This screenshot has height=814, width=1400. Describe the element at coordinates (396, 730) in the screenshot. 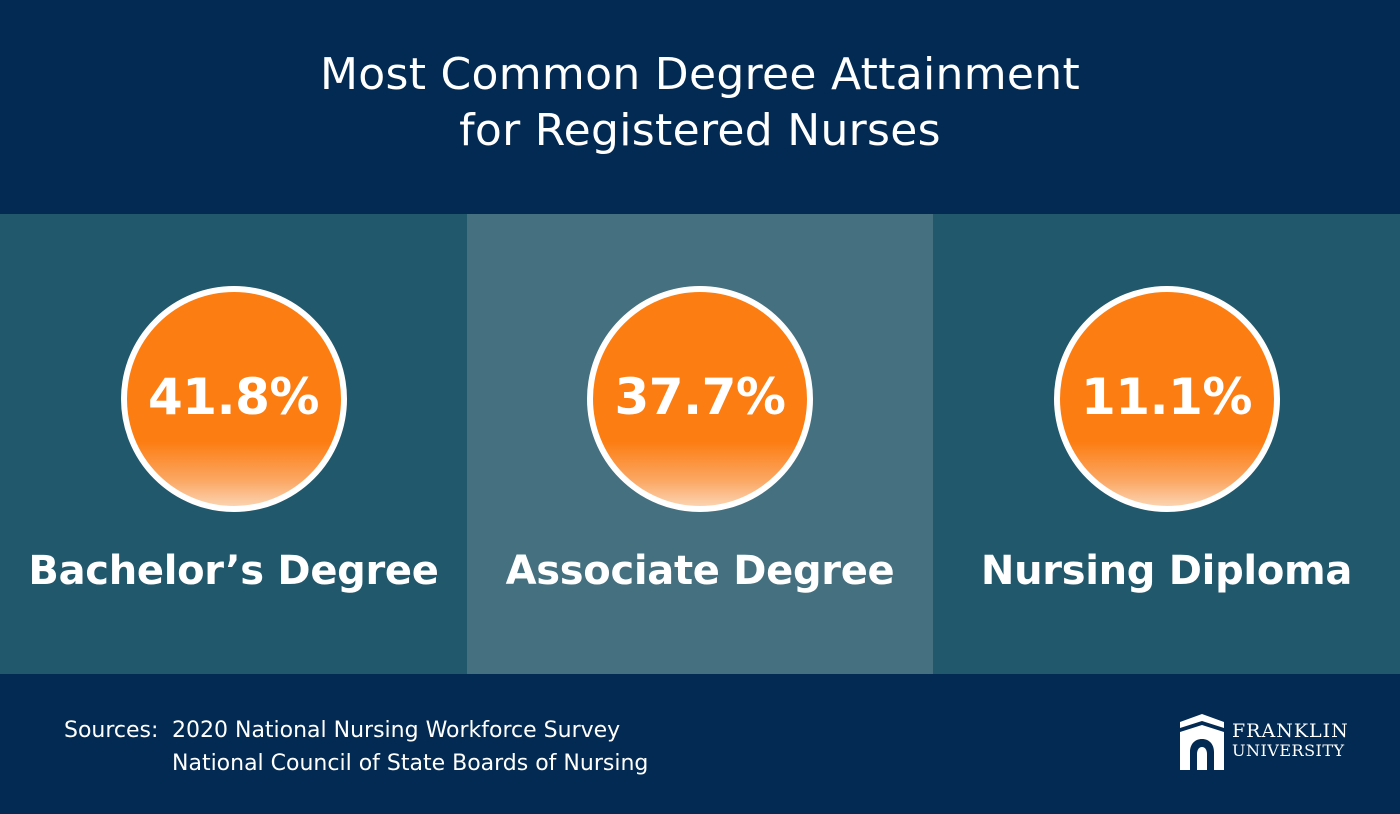

I see `source-item: 2020 National Nursing Workforce Survey` at that location.